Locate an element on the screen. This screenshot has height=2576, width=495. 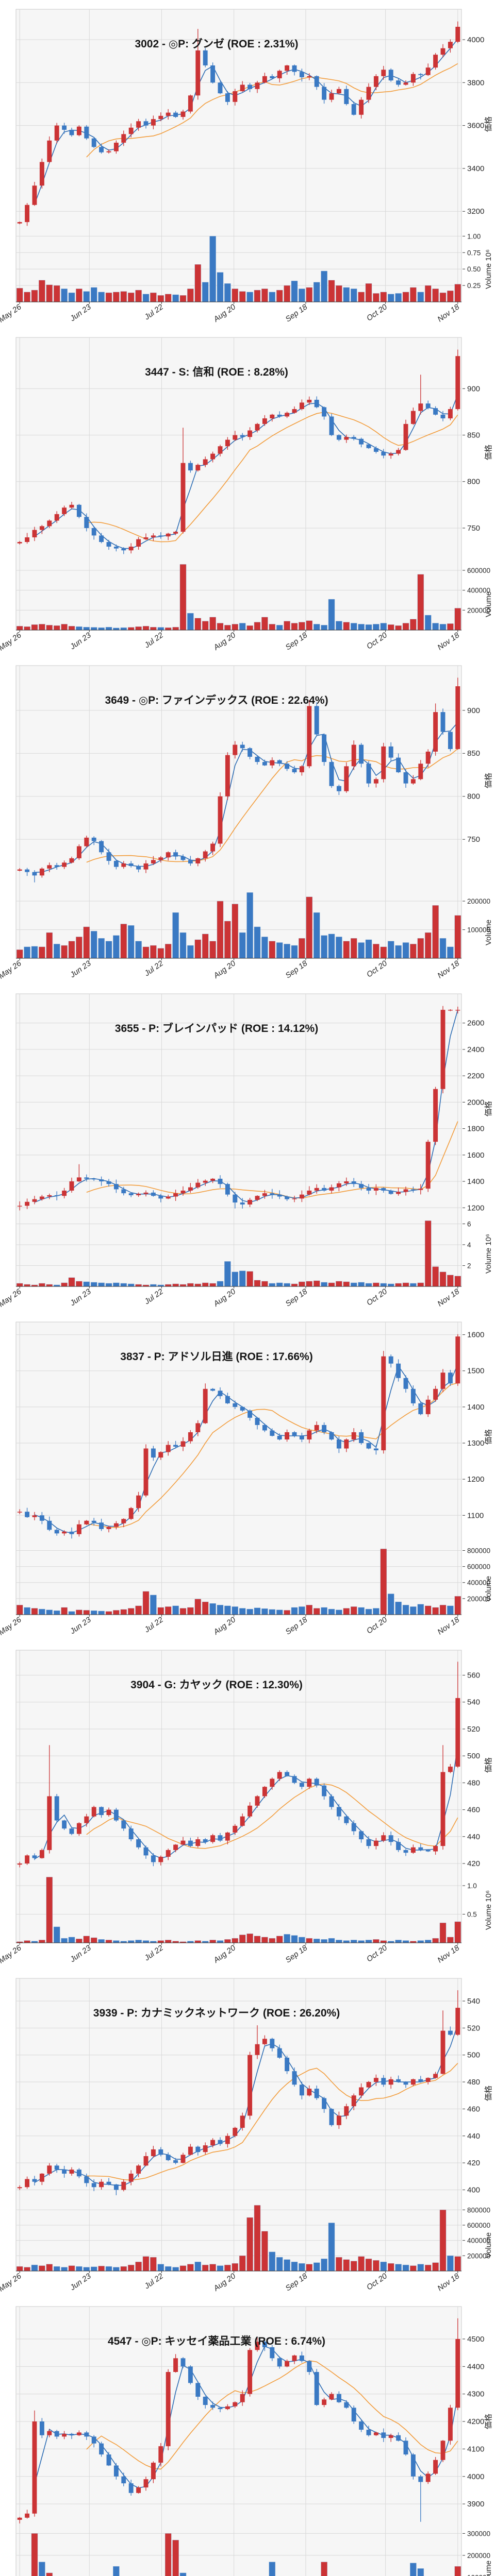
price-tick-label: 4400 is located at coordinates (476, 2366).